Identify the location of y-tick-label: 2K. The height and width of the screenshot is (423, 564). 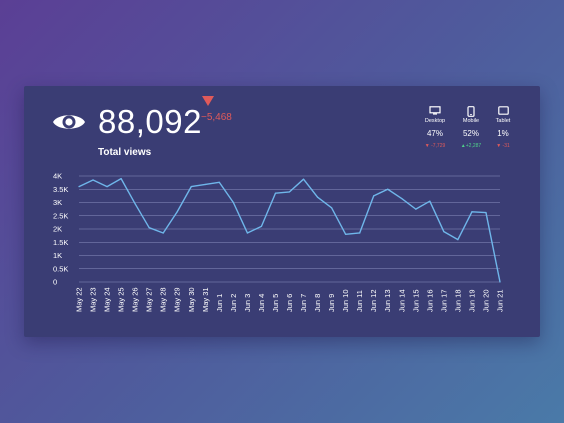
(57, 229).